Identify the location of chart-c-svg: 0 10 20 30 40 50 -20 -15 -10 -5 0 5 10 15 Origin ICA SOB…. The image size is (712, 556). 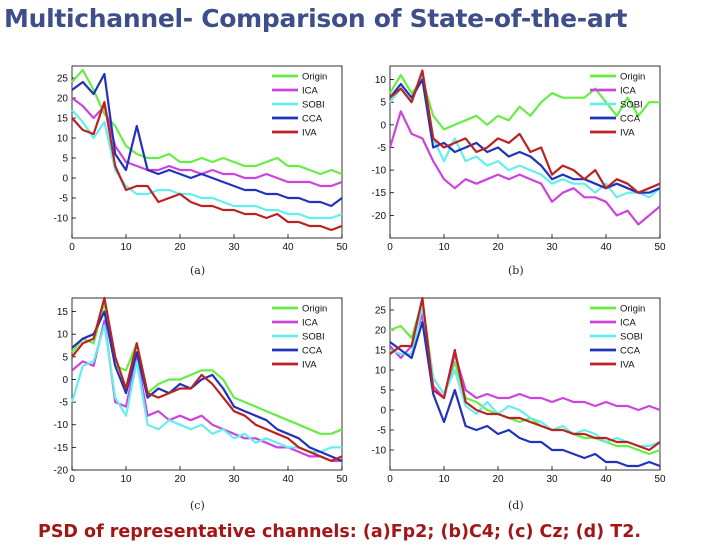
(201, 390).